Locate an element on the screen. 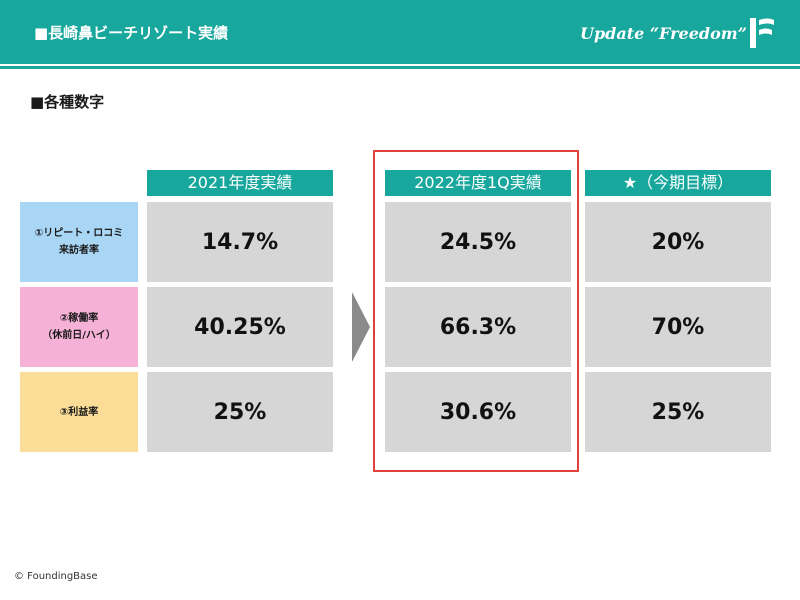 The width and height of the screenshot is (800, 600). row-label-occupancy-rate: ②稼働率 （休前日/ハイ） is located at coordinates (79, 327).